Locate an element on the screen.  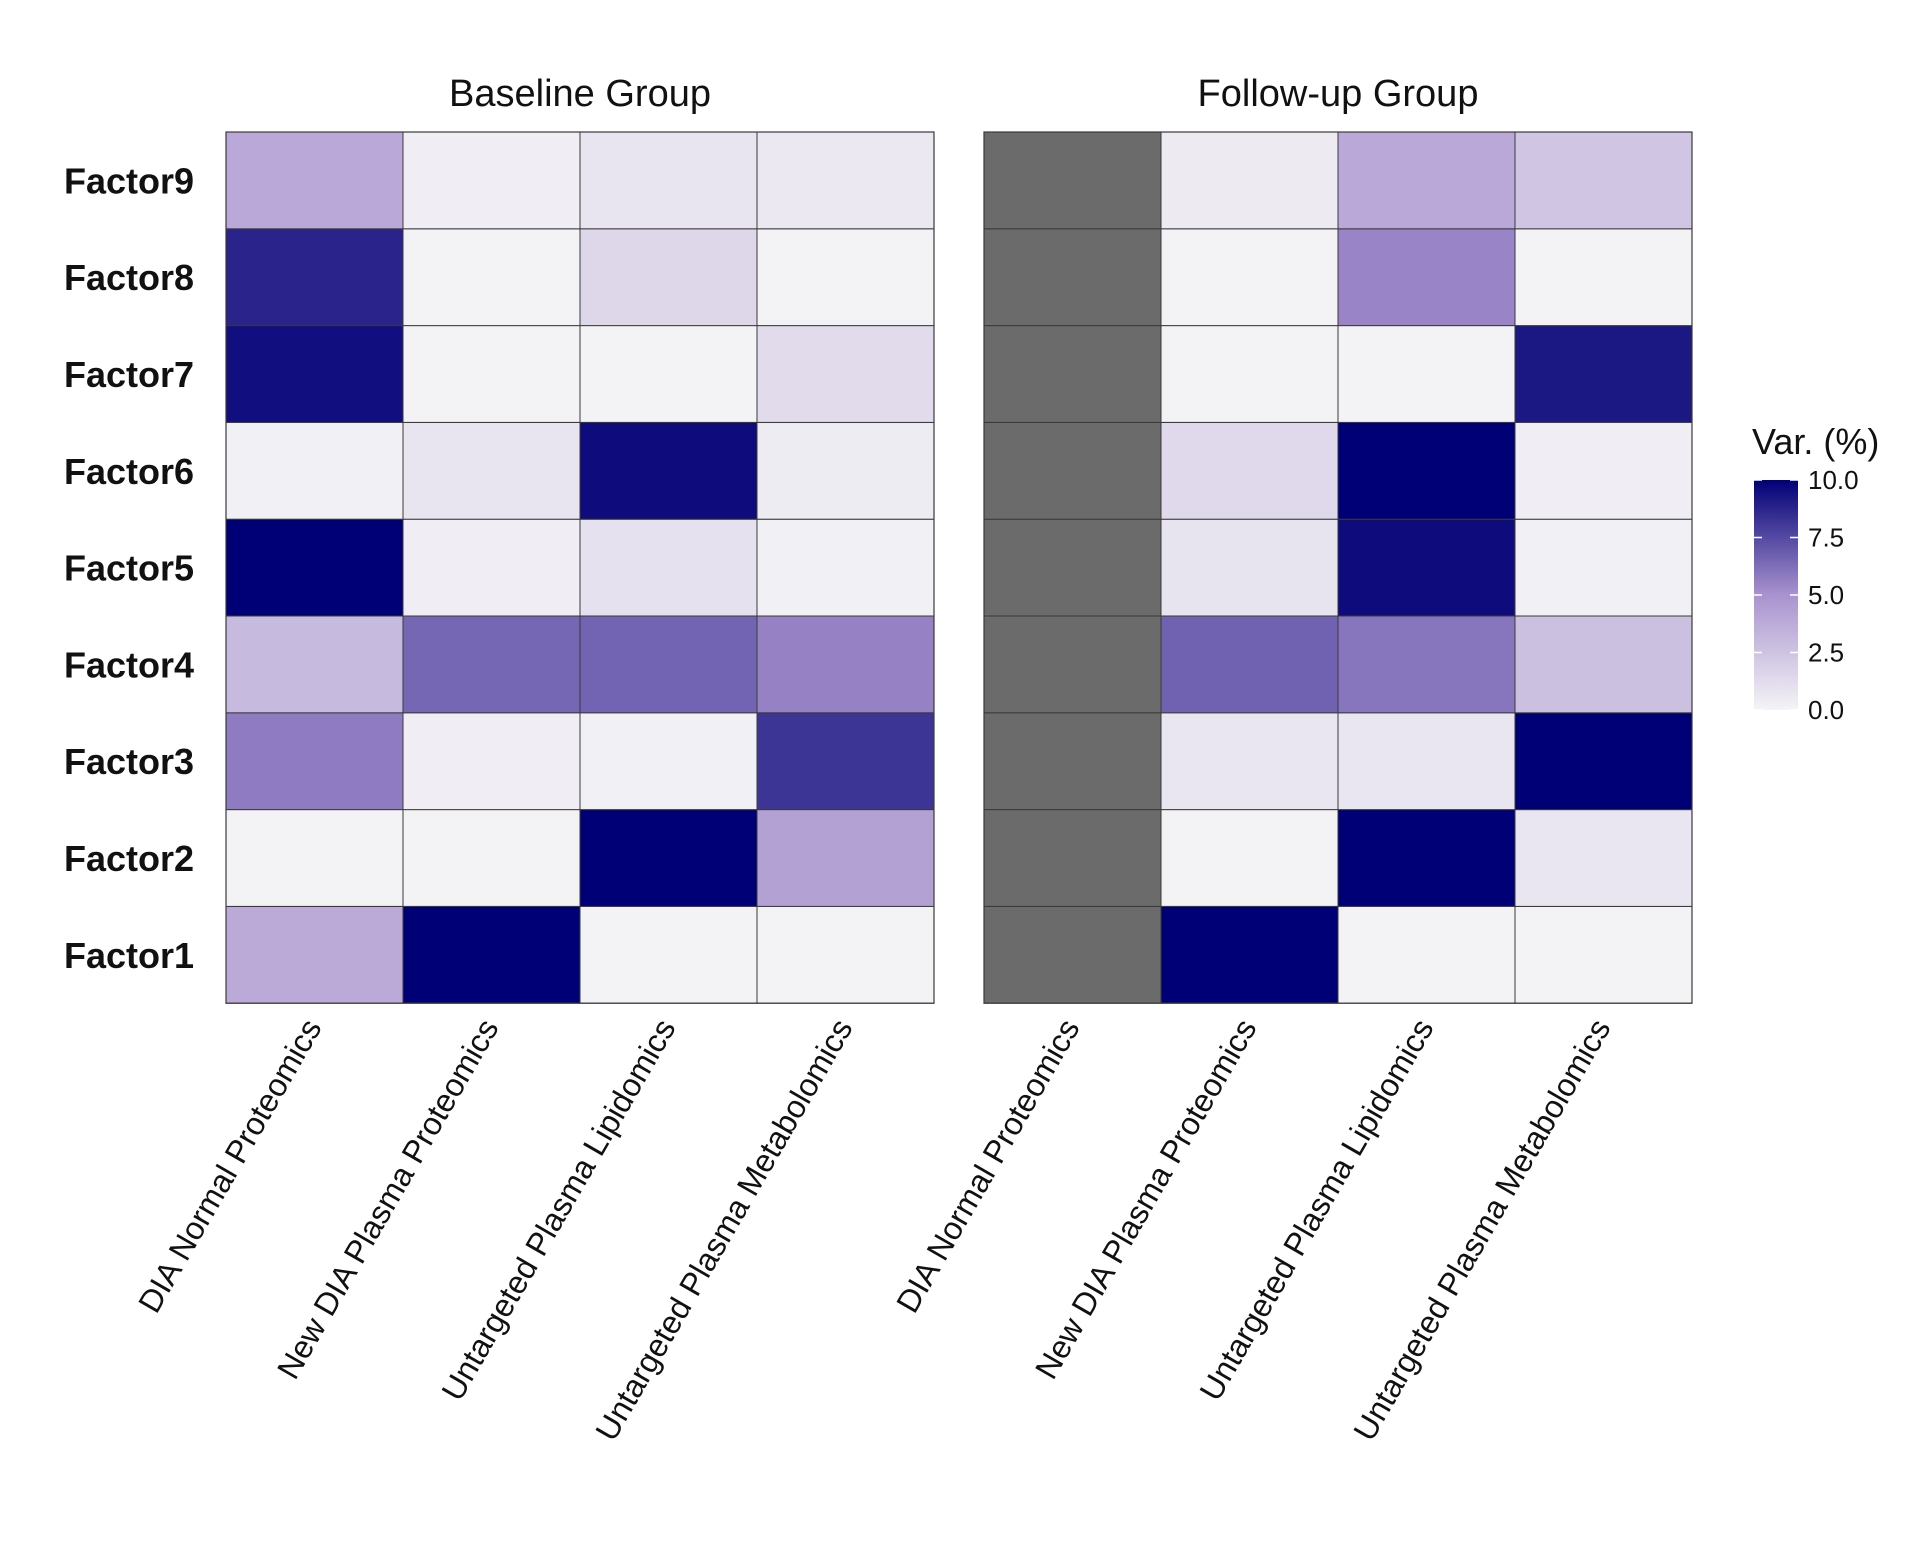
legend-title: Var. (%) is located at coordinates (1815, 441).